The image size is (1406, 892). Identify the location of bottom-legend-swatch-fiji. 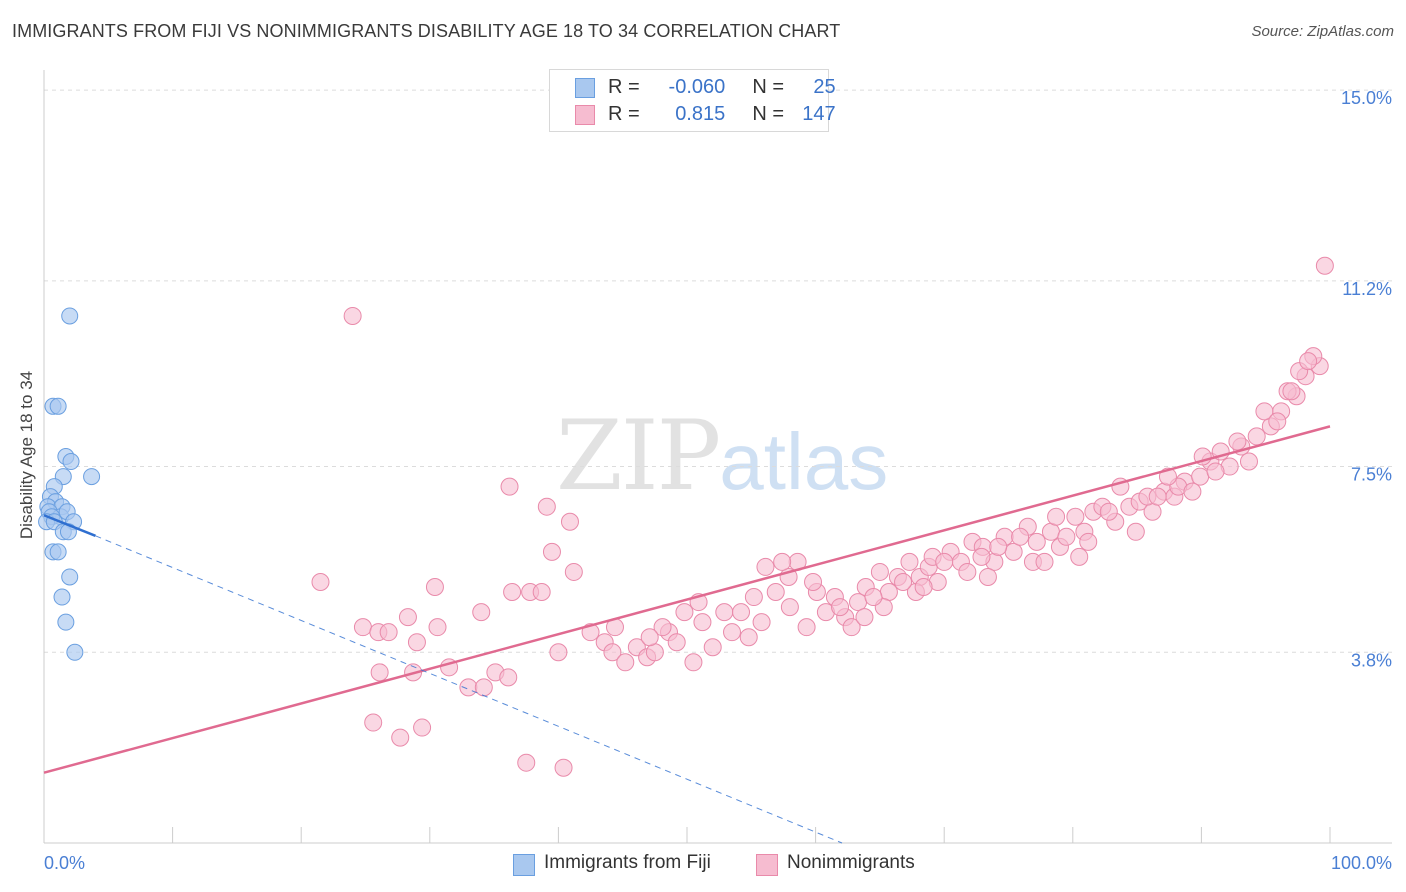
(524, 865).